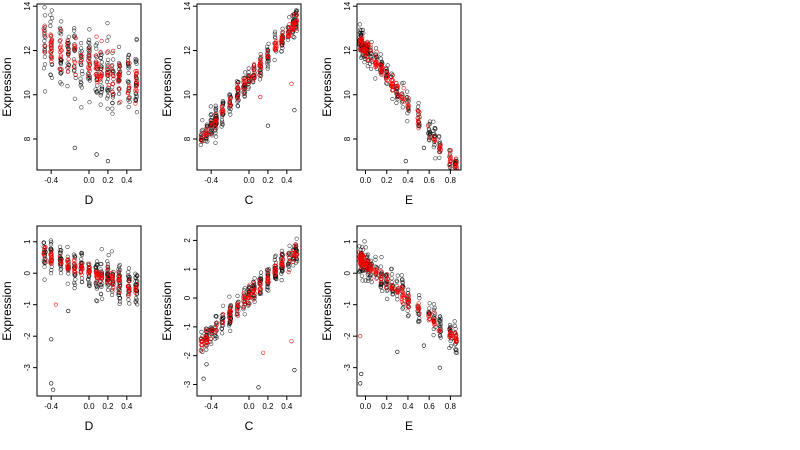 Image resolution: width=800 pixels, height=450 pixels. What do you see at coordinates (211, 406) in the screenshot?
I see `x-tick-label: -0.4` at bounding box center [211, 406].